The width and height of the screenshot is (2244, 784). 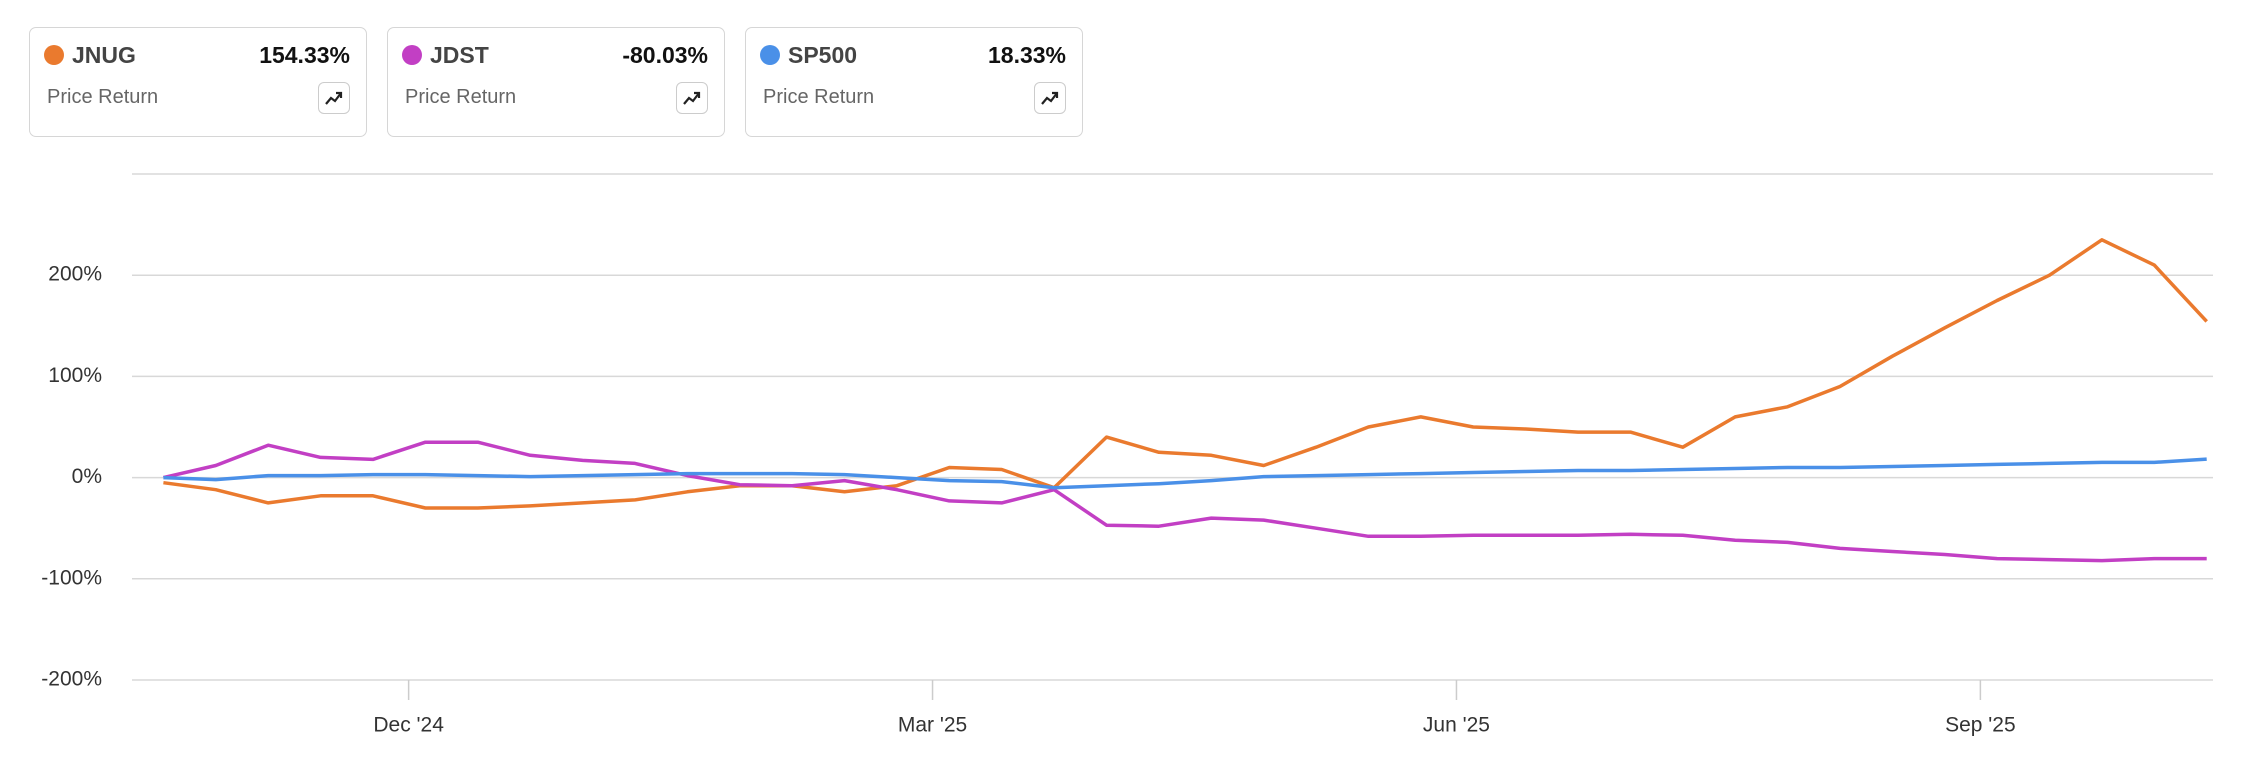 I want to click on series-card: SP500 18.33% Price Return, so click(x=914, y=82).